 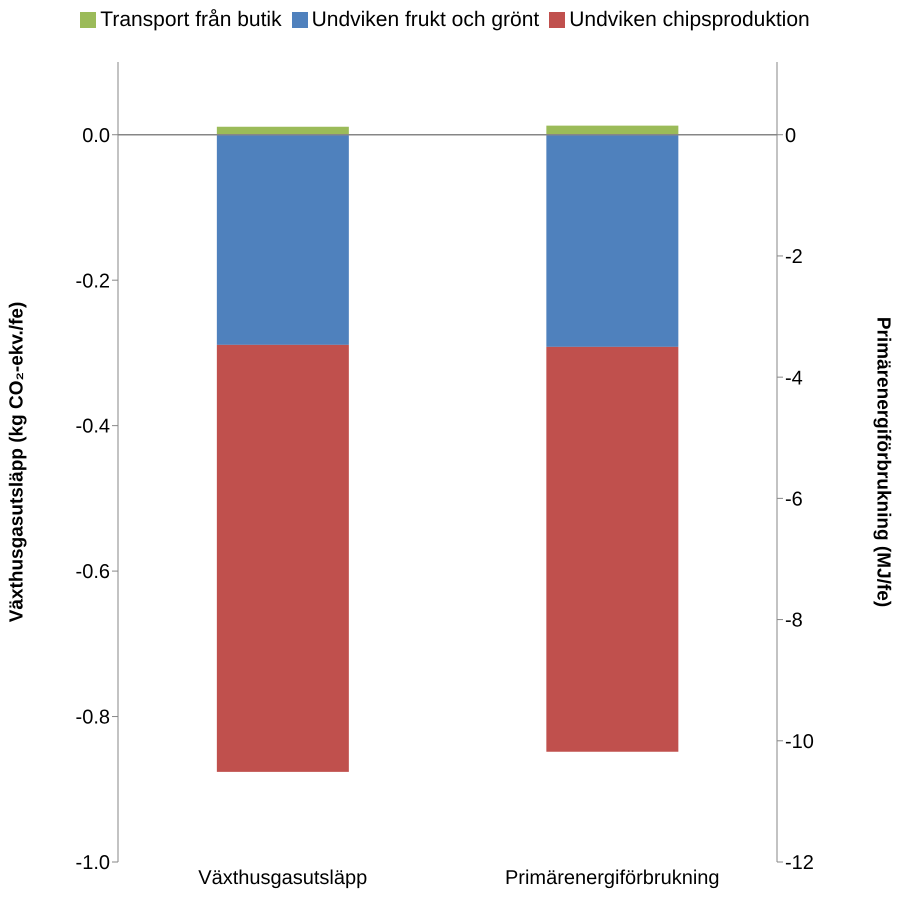 I want to click on y2-tick-label: -8, so click(x=794, y=621).